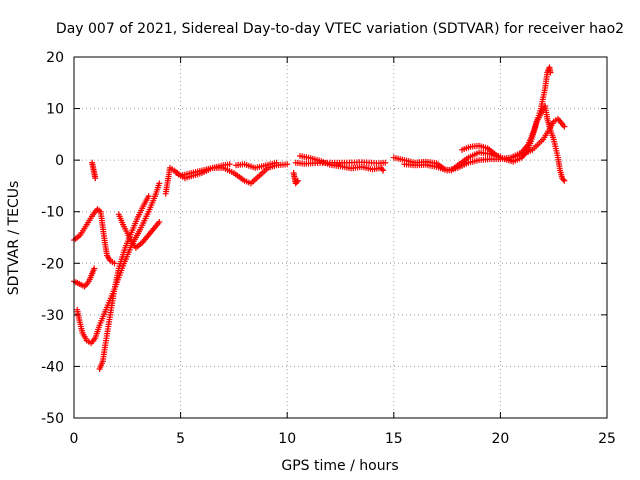 The width and height of the screenshot is (640, 480). What do you see at coordinates (607, 439) in the screenshot?
I see `x-tick-label: 25` at bounding box center [607, 439].